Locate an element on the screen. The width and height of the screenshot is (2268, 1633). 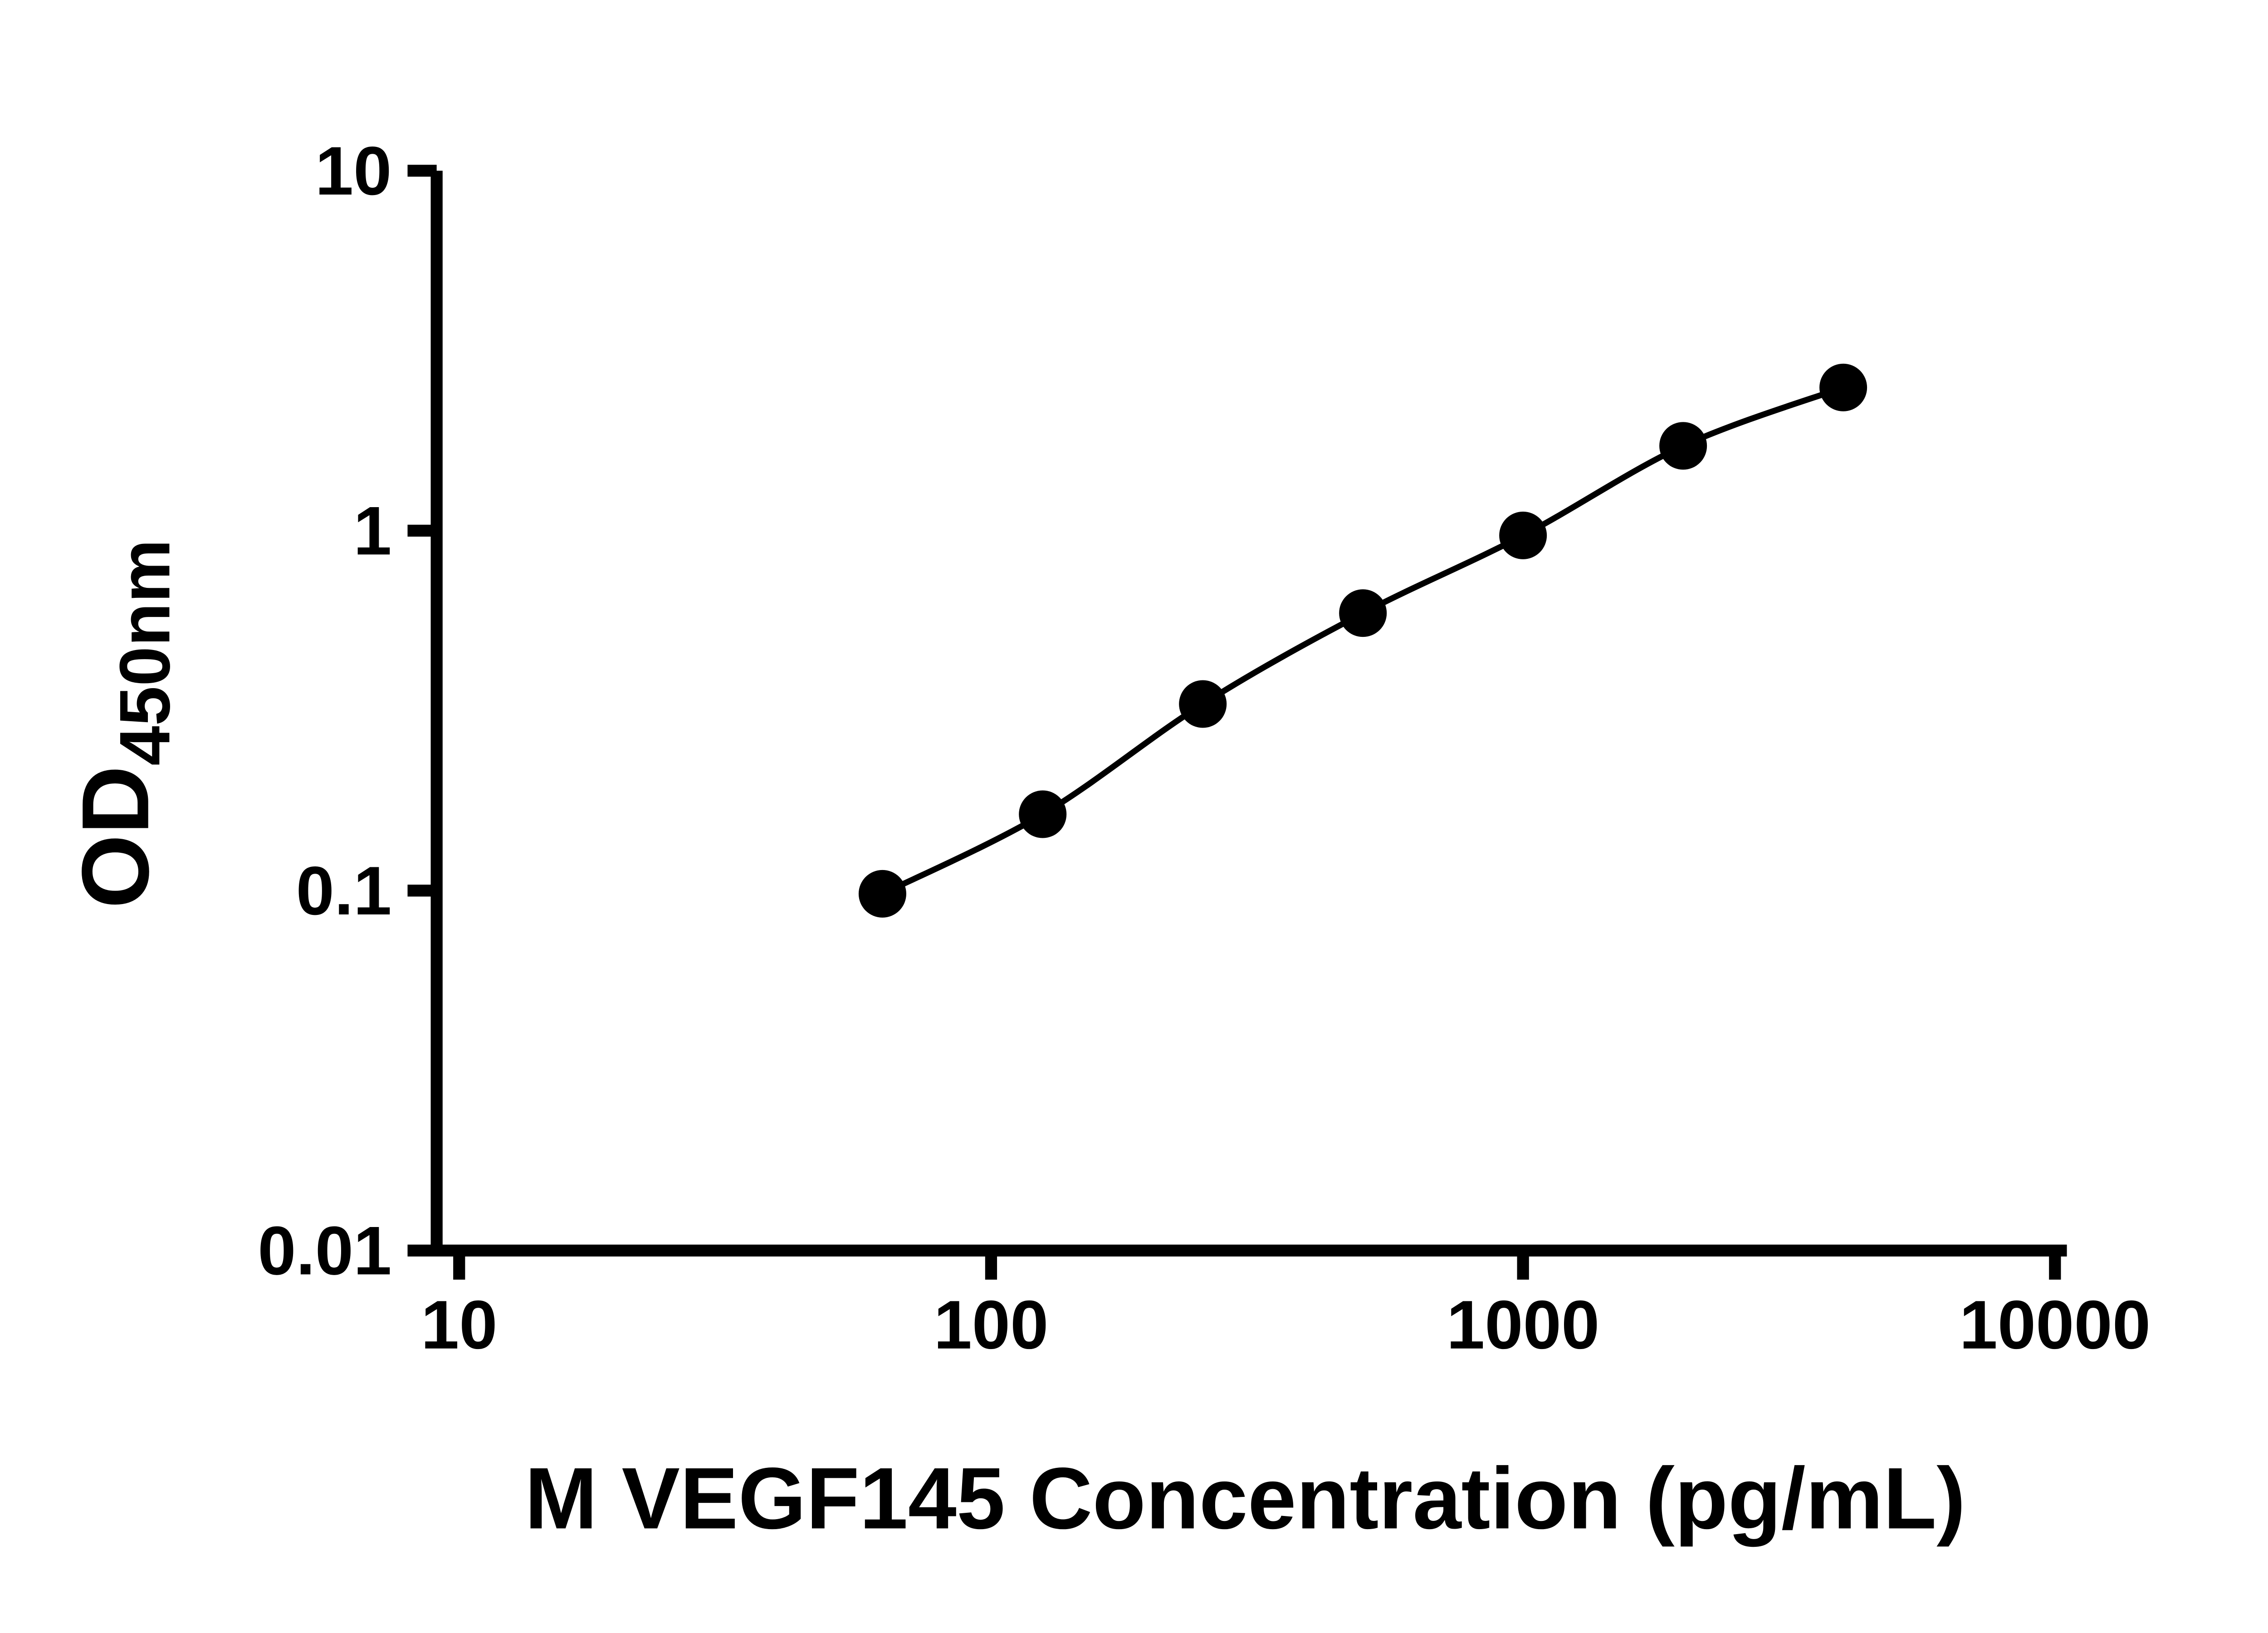
y-axis-title-subscript: 450nm is located at coordinates (145, 652).